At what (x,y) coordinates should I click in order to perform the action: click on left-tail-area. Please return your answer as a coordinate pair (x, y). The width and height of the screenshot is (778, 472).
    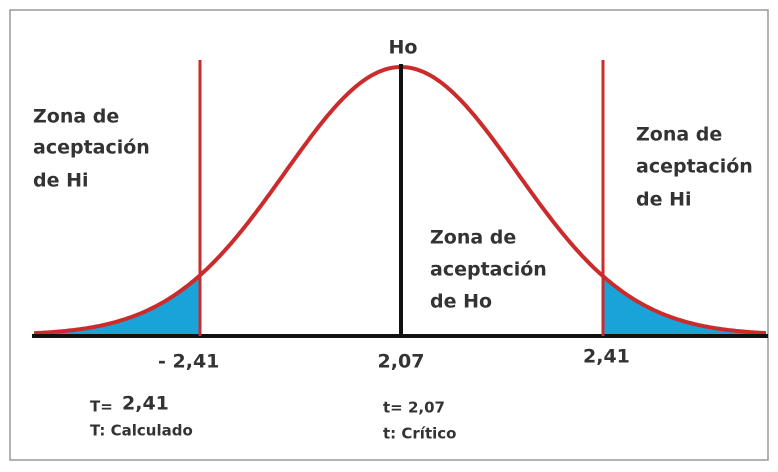
    Looking at the image, I should click on (117, 305).